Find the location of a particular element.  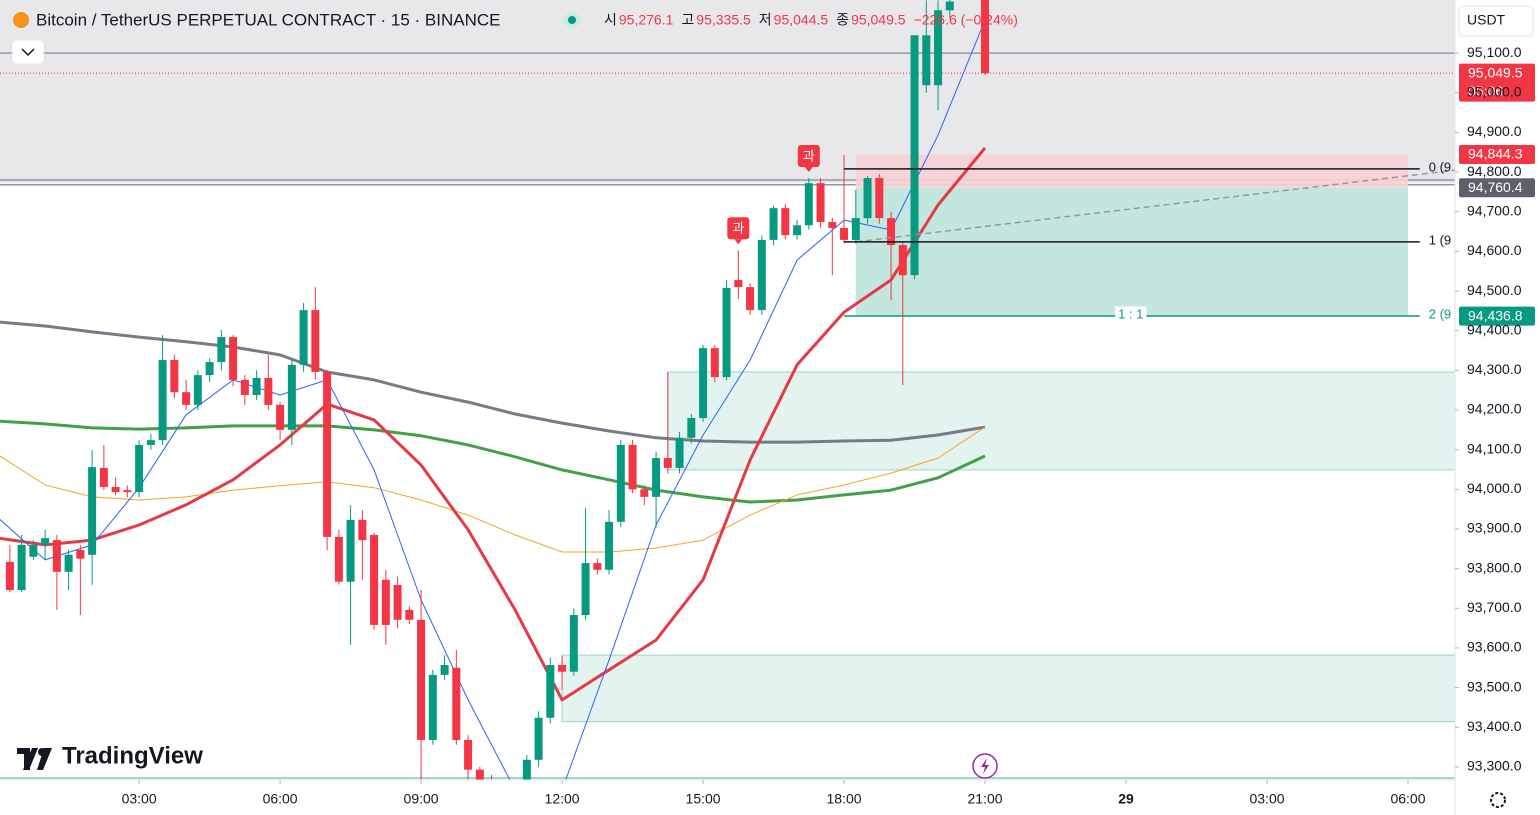

y-tick-label: 94,300.0 is located at coordinates (1494, 369).